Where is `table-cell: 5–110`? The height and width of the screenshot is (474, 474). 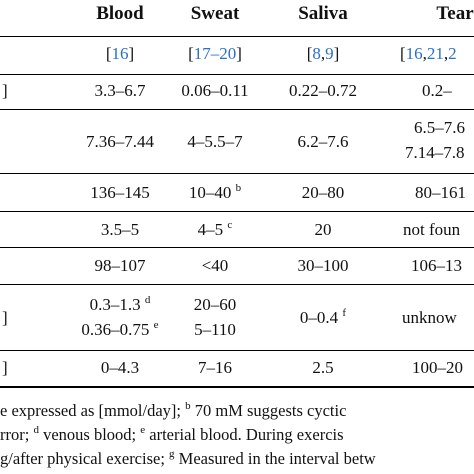 table-cell: 5–110 is located at coordinates (215, 329).